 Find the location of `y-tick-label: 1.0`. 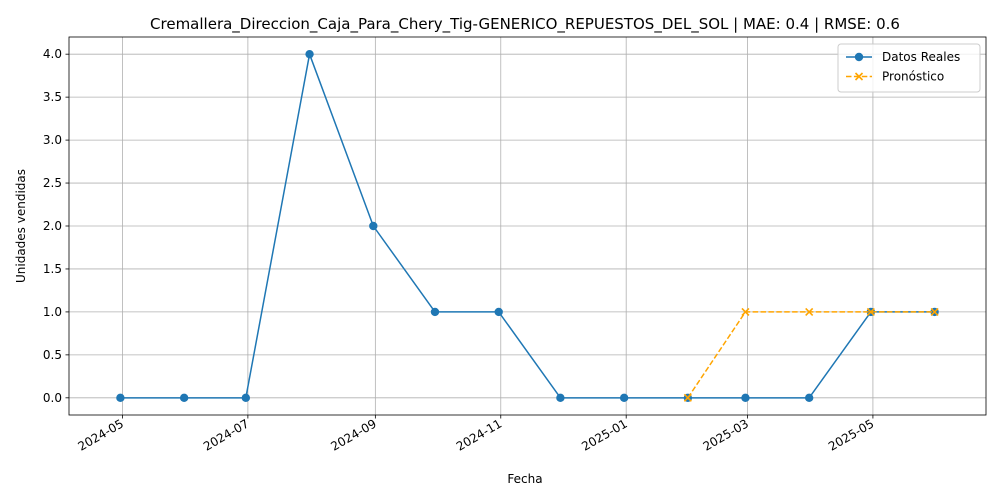

y-tick-label: 1.0 is located at coordinates (52, 312).